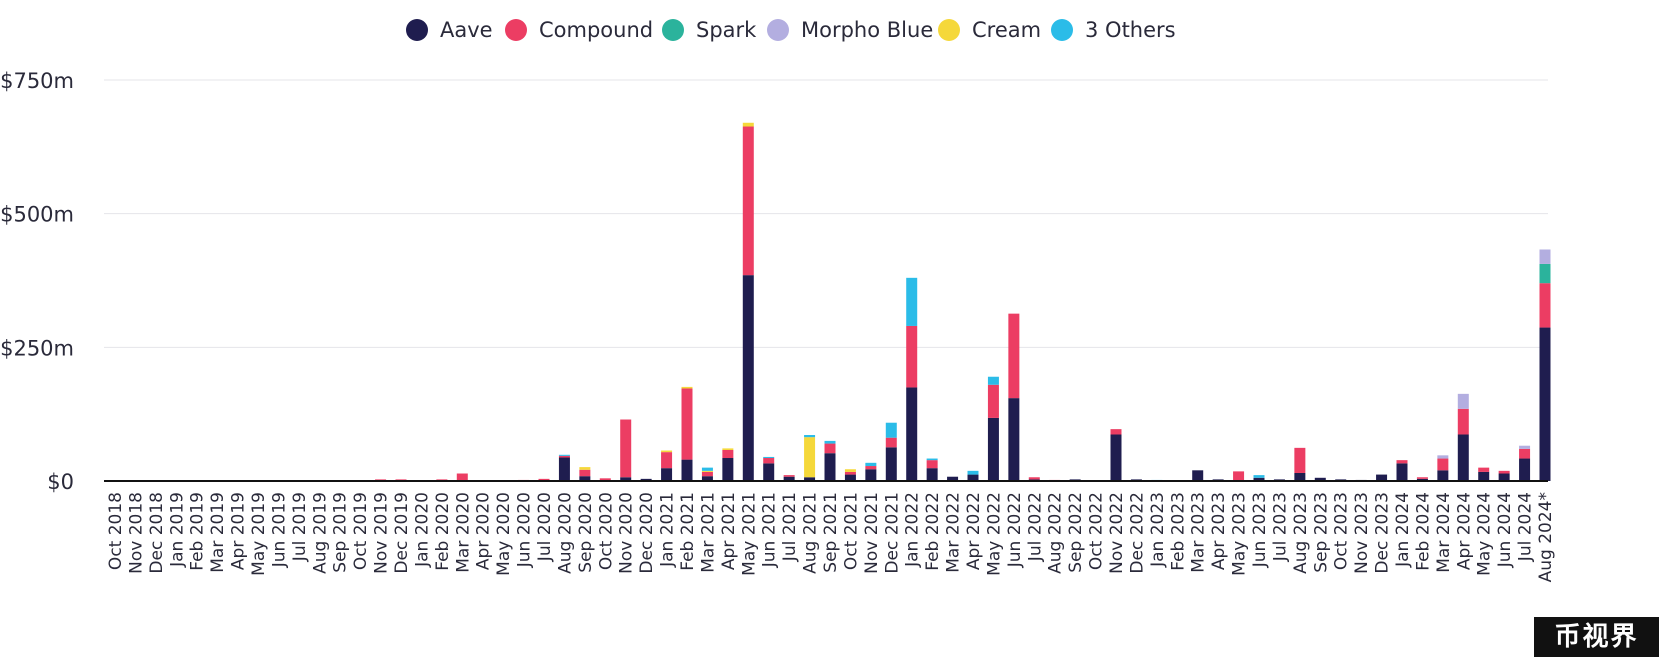 The image size is (1659, 661). I want to click on x-tick-label: Jul 2022, so click(1035, 527).